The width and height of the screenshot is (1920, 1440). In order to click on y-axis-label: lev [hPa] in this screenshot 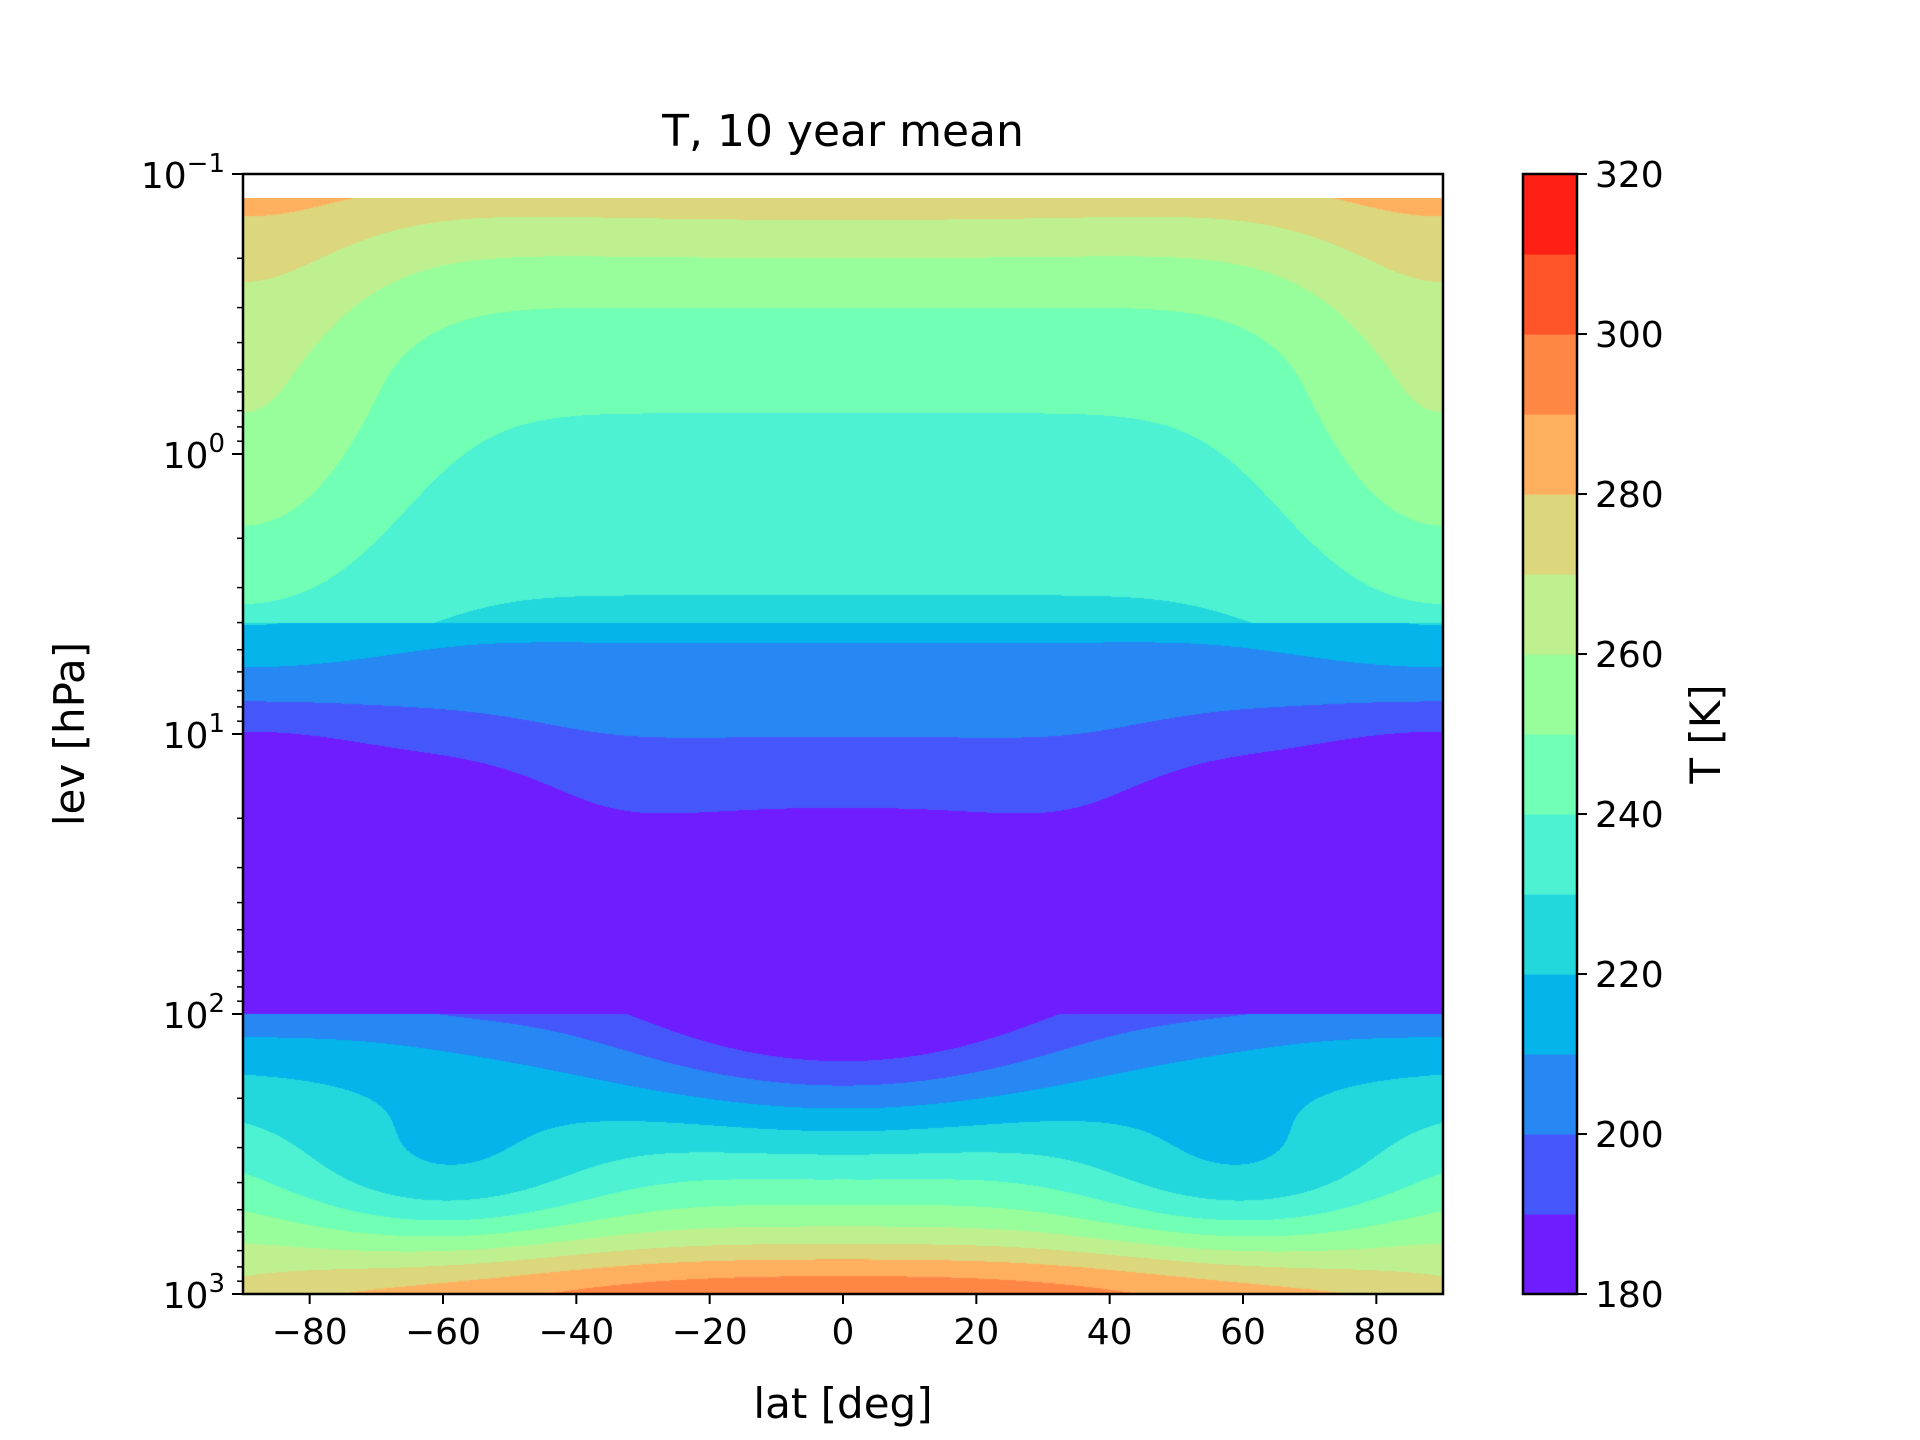, I will do `click(69, 734)`.